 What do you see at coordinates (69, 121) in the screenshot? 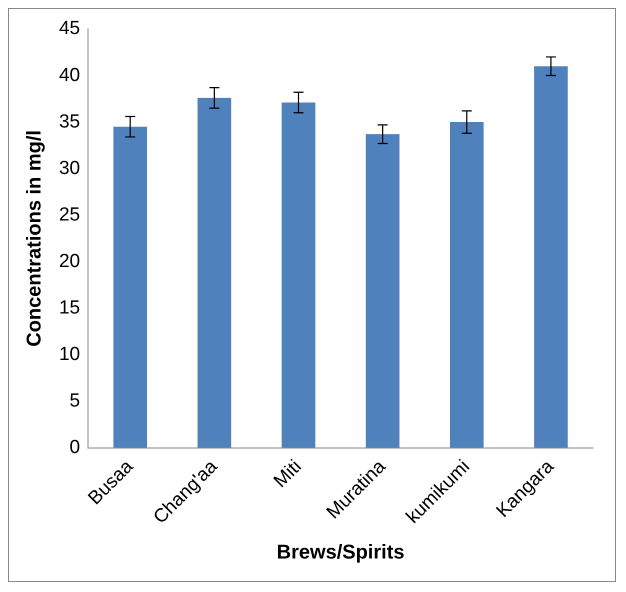
I see `y-tick-label: 35` at bounding box center [69, 121].